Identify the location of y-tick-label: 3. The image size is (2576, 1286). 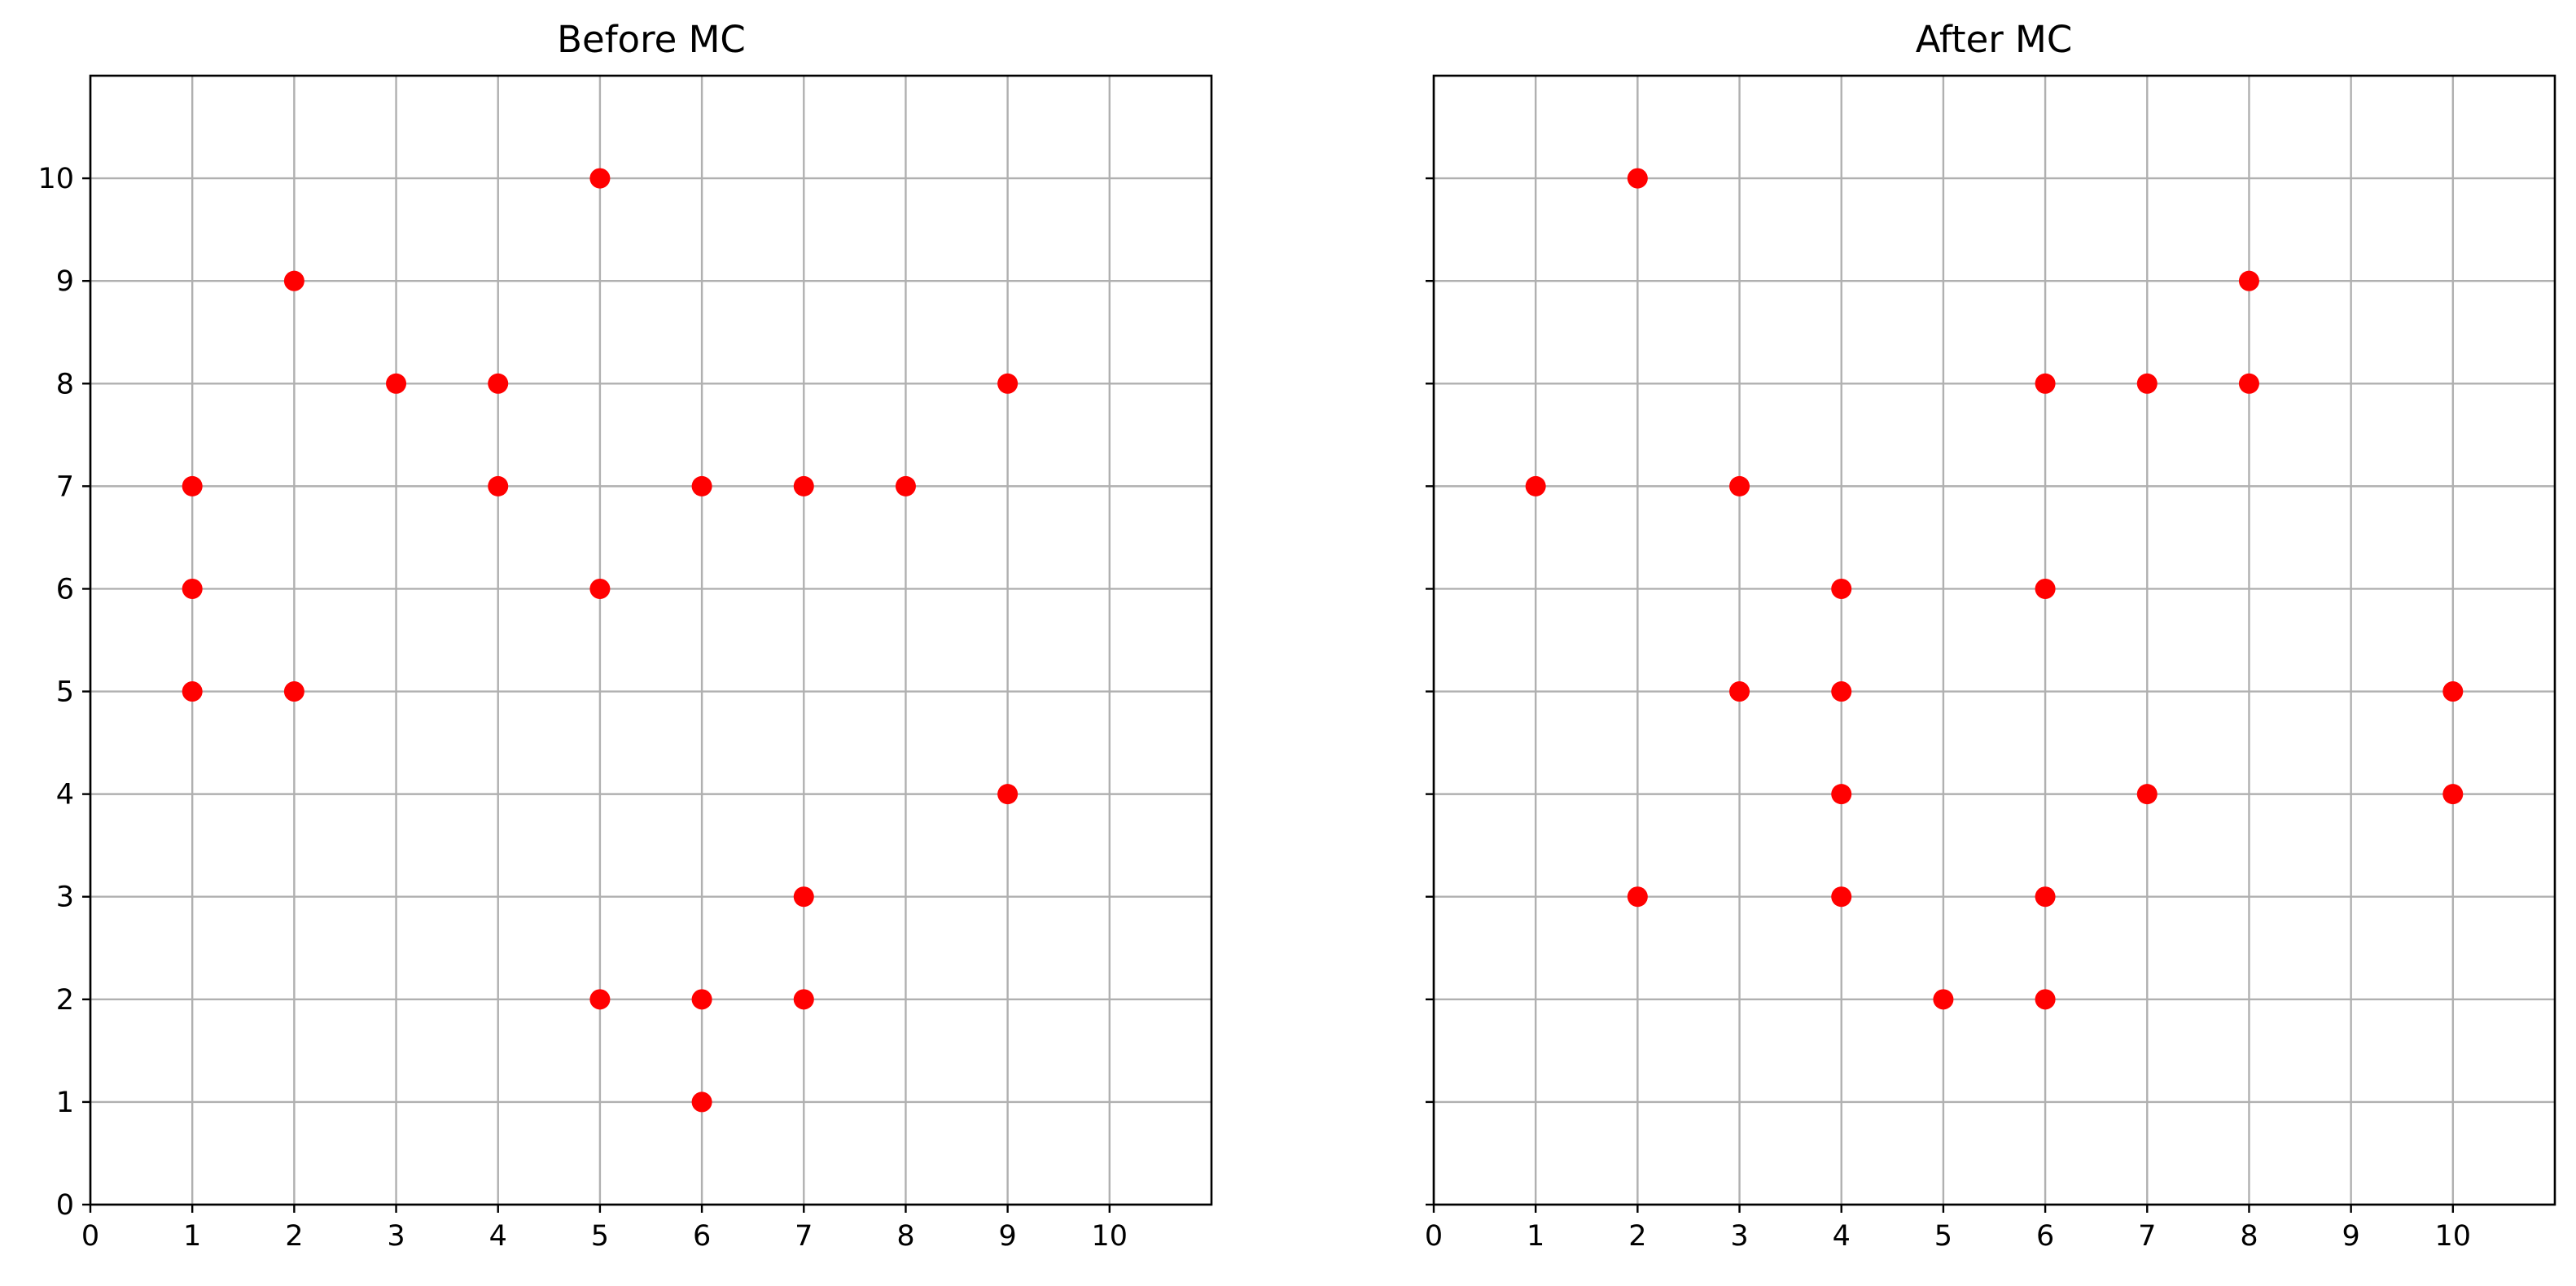
(65, 897).